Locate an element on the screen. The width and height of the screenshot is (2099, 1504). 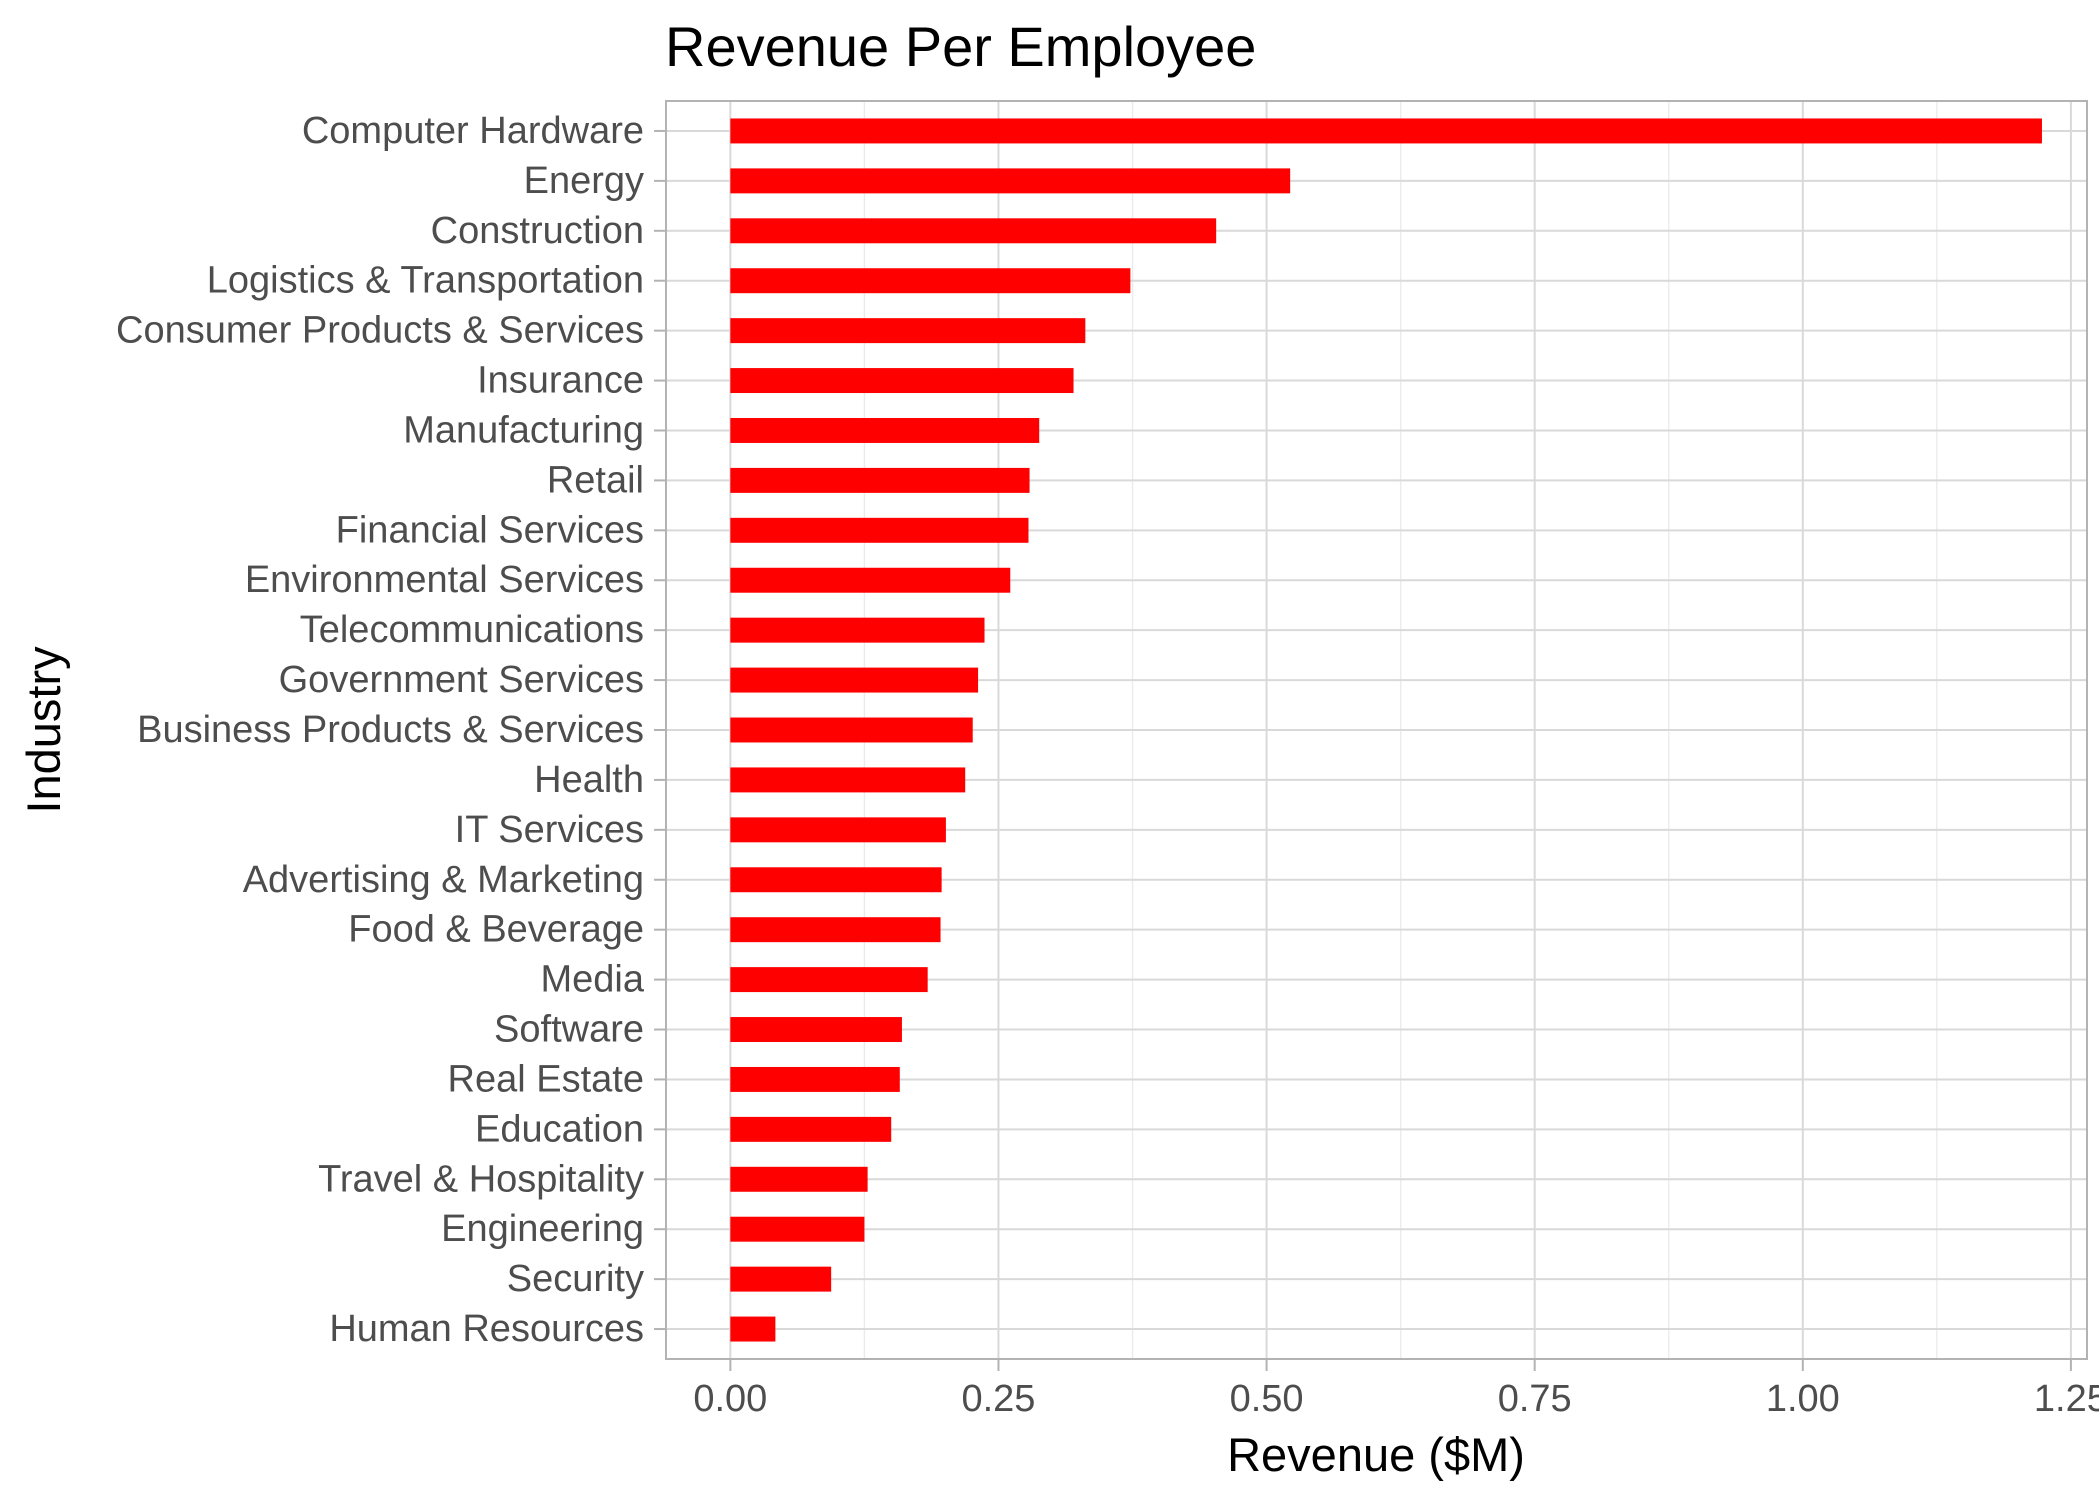
x-axis-title: Revenue ($M) is located at coordinates (1376, 1454).